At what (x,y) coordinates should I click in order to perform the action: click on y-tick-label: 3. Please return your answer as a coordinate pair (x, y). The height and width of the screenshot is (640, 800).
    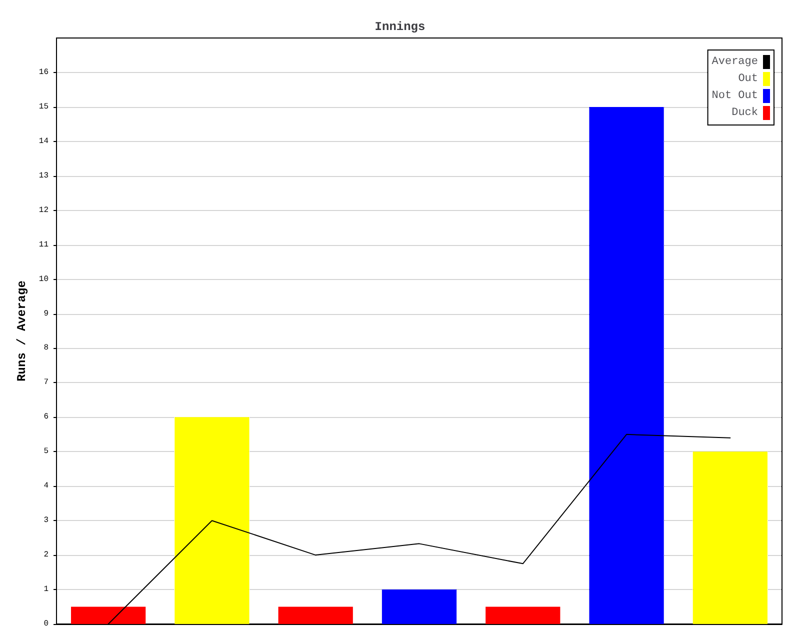
    Looking at the image, I should click on (46, 521).